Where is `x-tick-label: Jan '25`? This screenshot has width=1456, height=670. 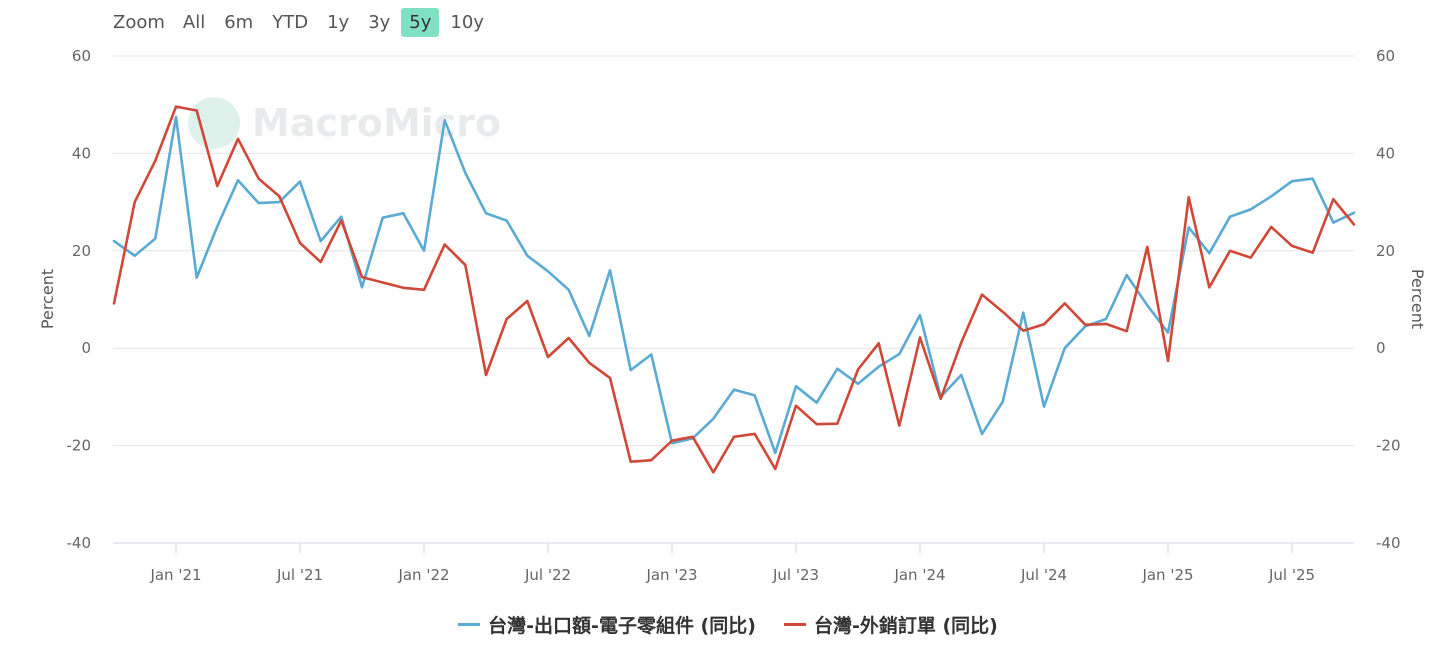 x-tick-label: Jan '25 is located at coordinates (1167, 575).